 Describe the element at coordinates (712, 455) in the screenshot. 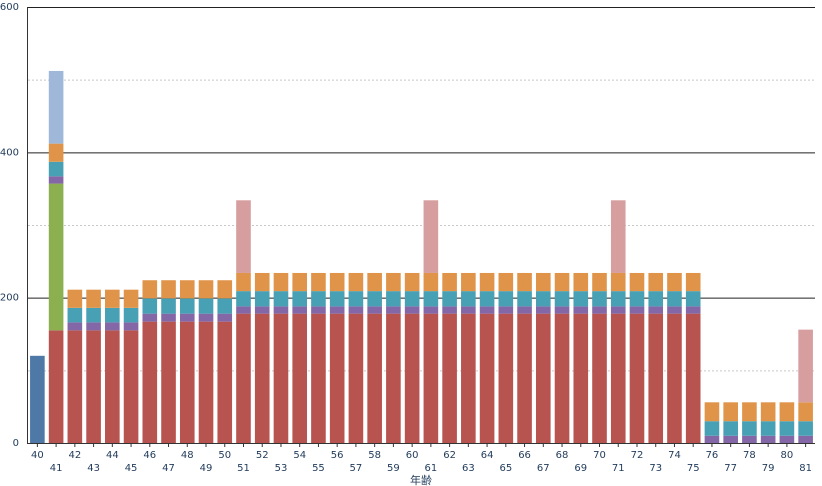

I see `x-tick-label: 76` at that location.